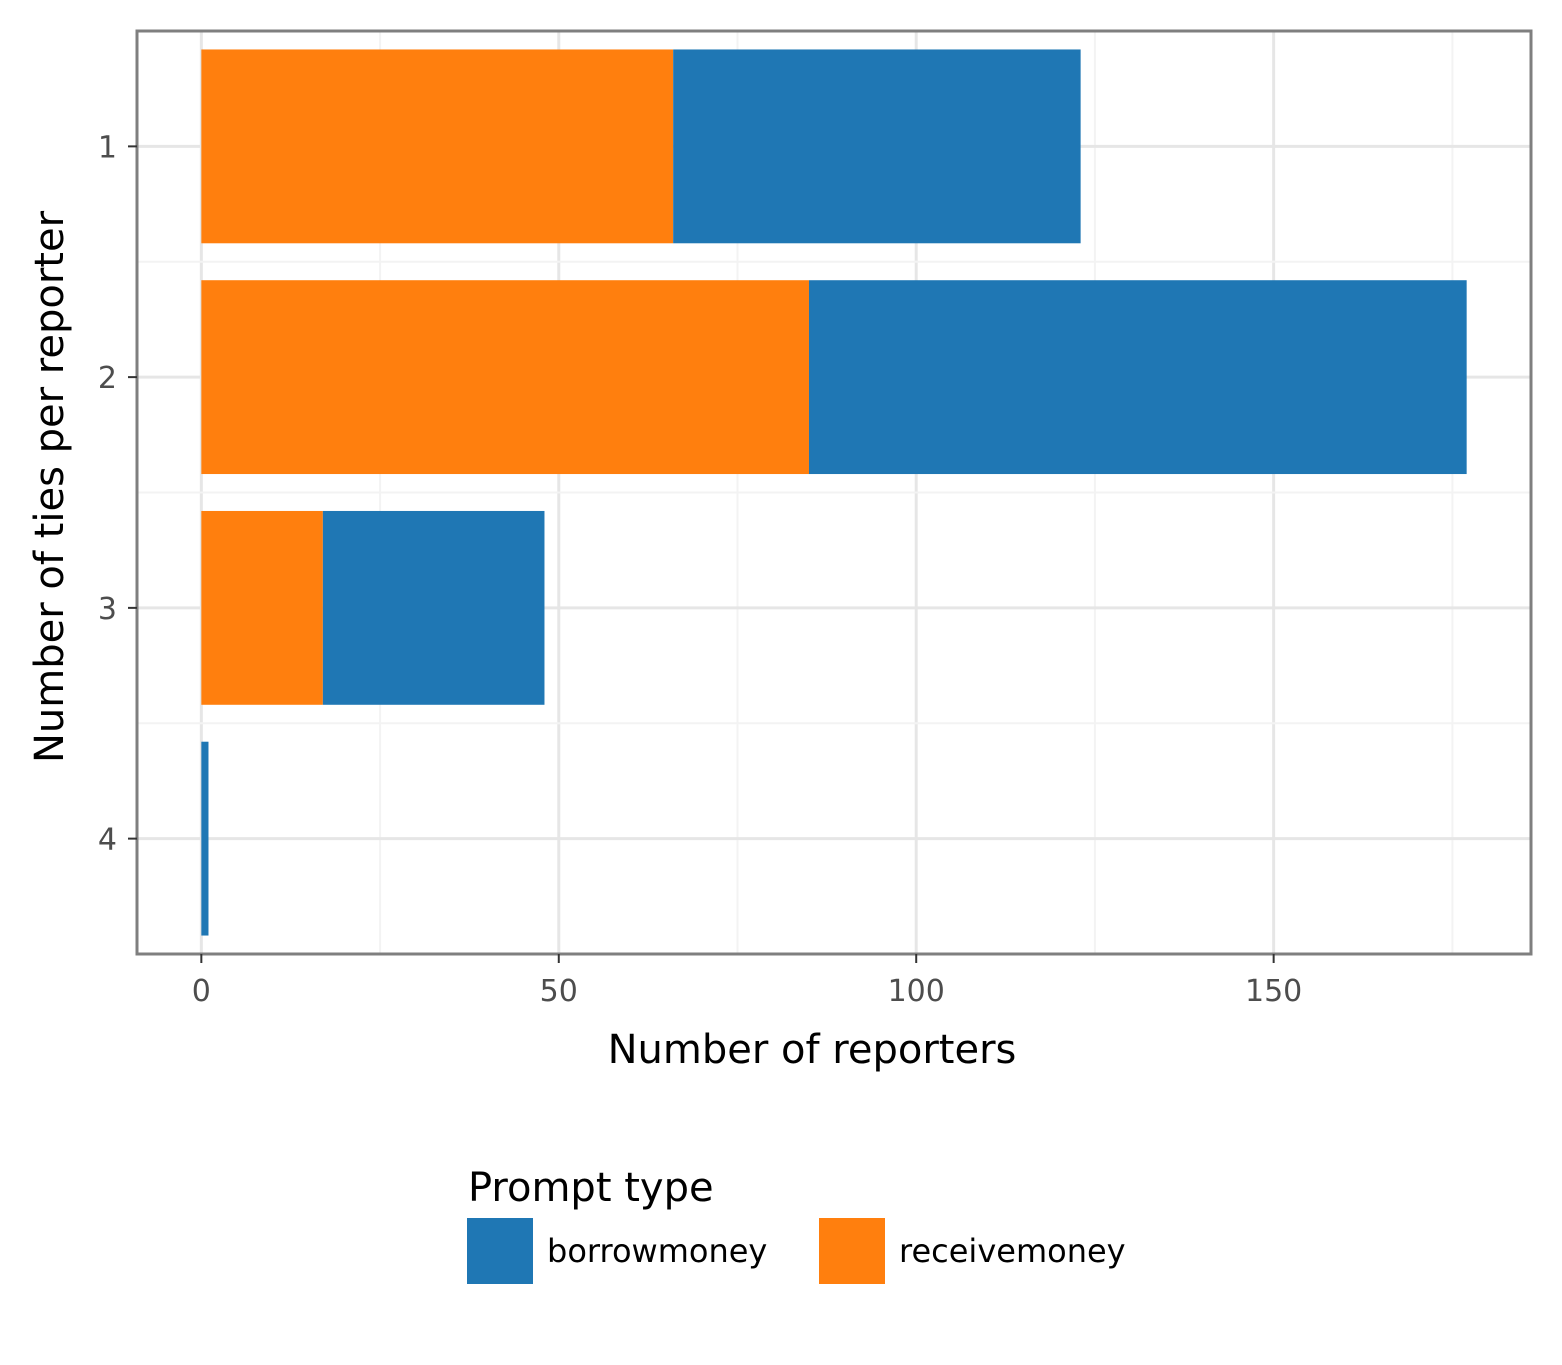 The height and width of the screenshot is (1365, 1562). I want to click on x-tick-label: 150, so click(1273, 991).